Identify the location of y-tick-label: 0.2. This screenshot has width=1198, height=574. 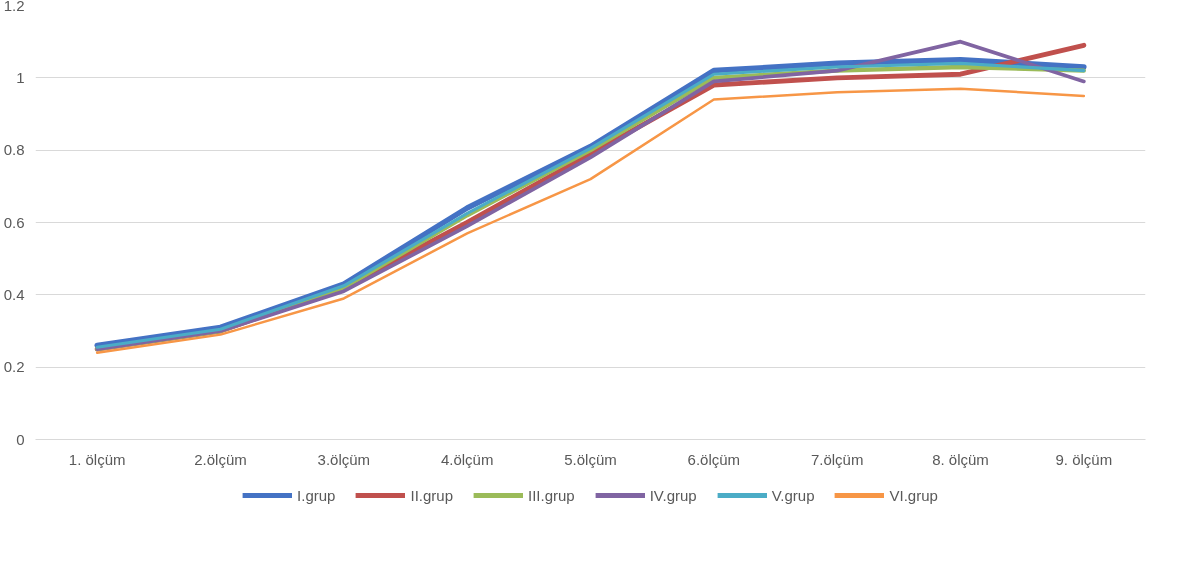
(14, 367).